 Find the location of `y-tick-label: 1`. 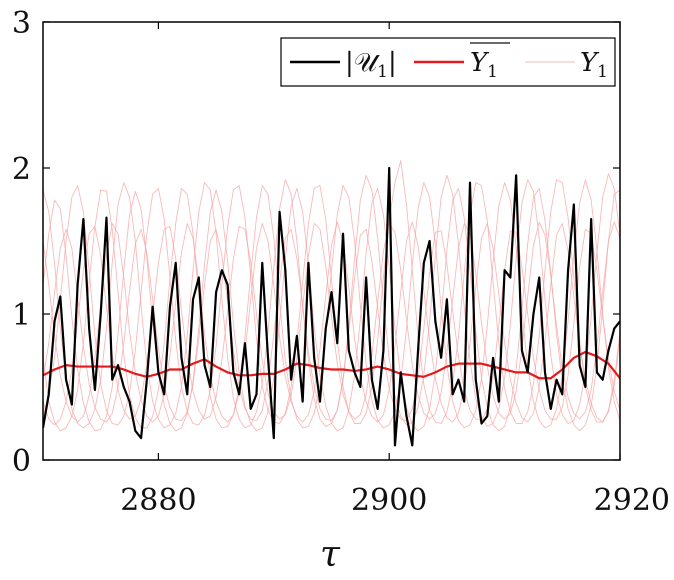

y-tick-label: 1 is located at coordinates (21, 315).